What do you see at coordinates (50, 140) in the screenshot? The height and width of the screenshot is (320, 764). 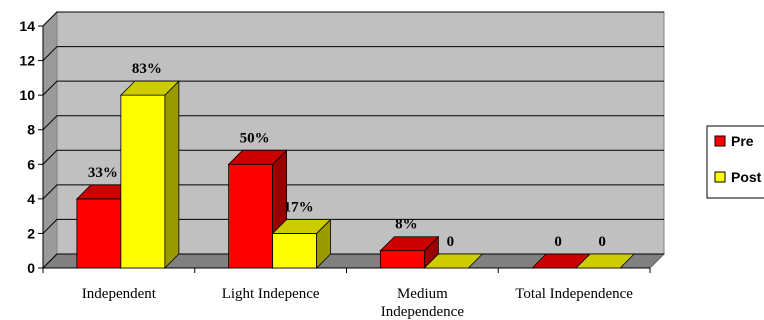 I see `side-wall` at bounding box center [50, 140].